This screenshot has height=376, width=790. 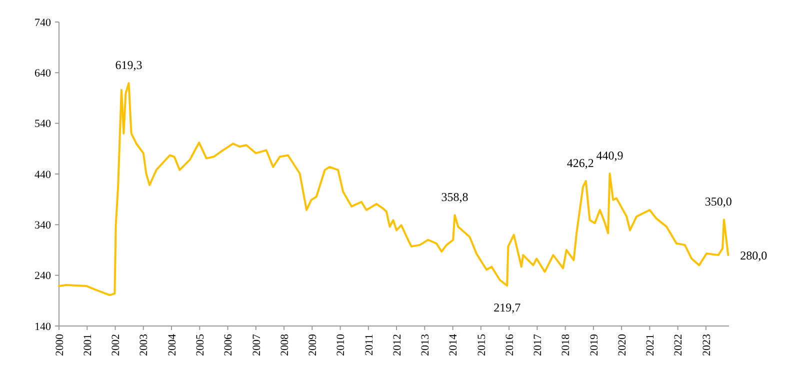 What do you see at coordinates (507, 307) in the screenshot?
I see `annotation: 219,7` at bounding box center [507, 307].